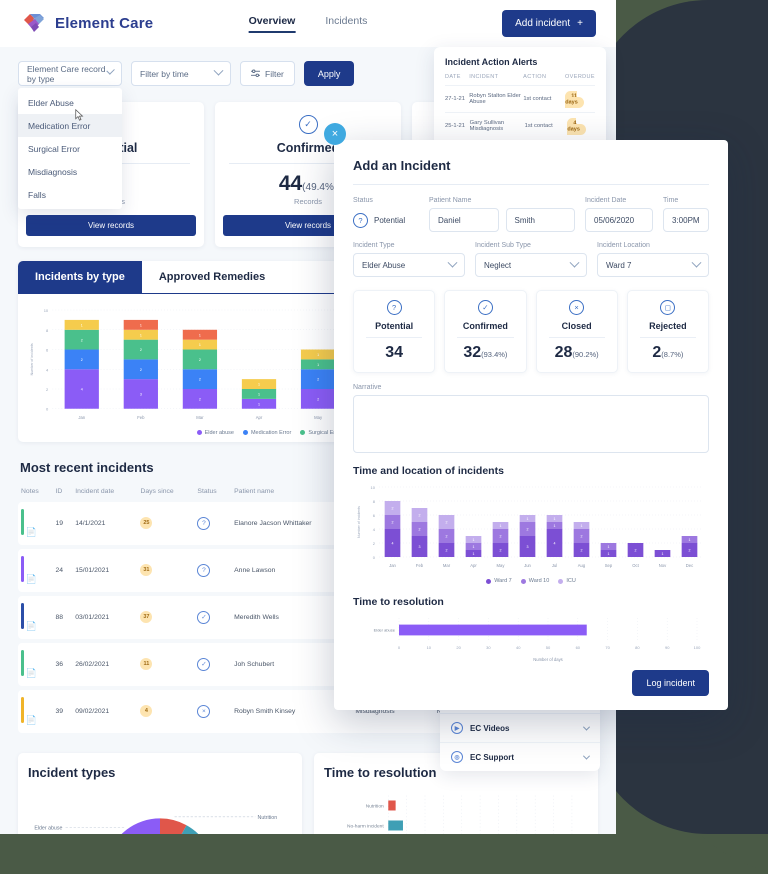  Describe the element at coordinates (531, 424) in the screenshot. I see `narrative-textarea` at that location.